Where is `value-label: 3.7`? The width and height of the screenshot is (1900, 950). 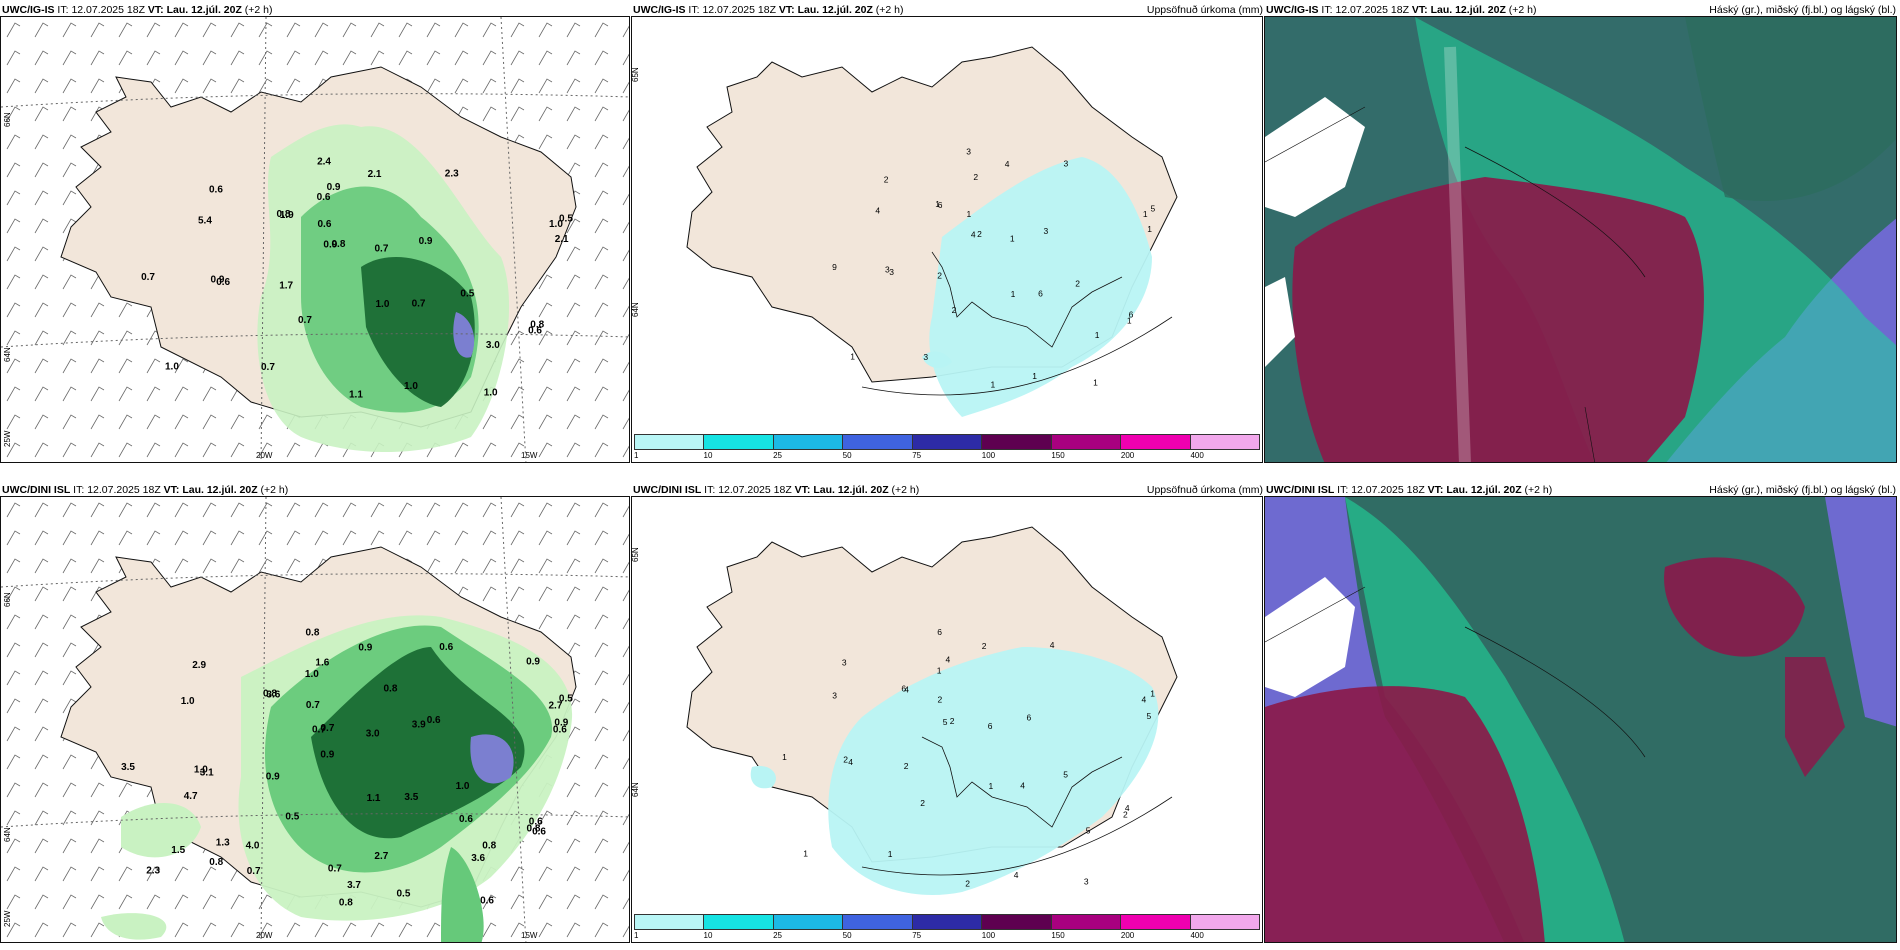
value-label: 3.7 is located at coordinates (354, 885).